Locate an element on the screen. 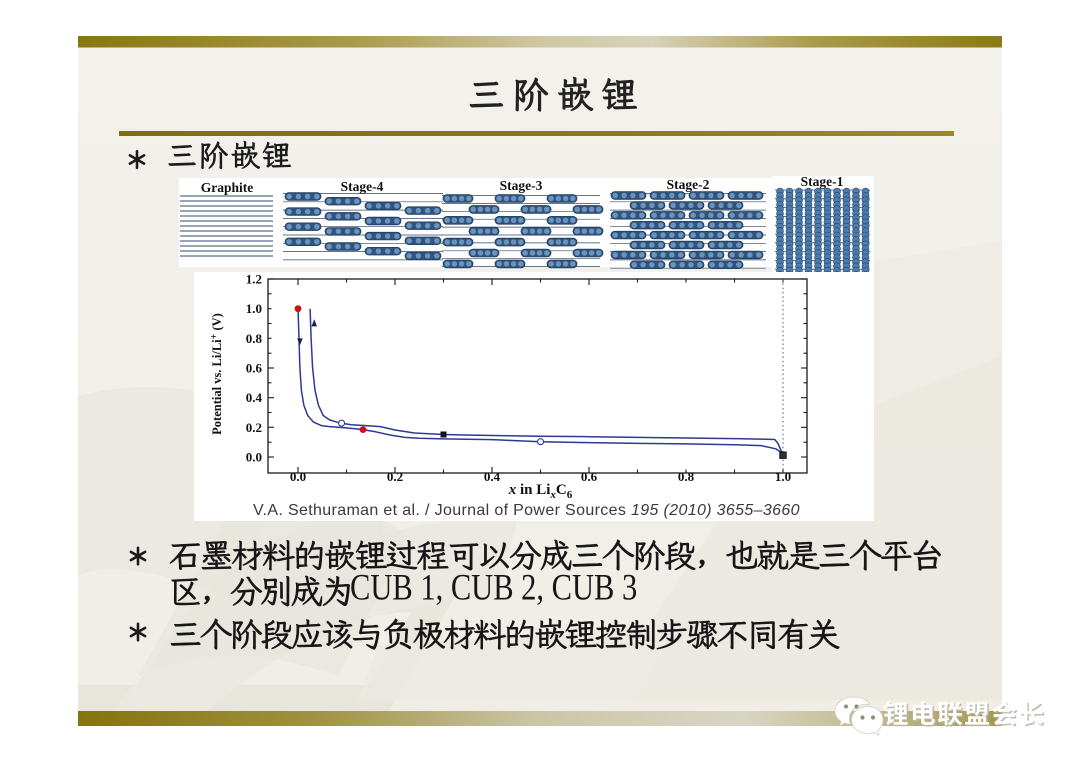 The width and height of the screenshot is (1080, 763). svg-text: Stage-3 is located at coordinates (521, 185).